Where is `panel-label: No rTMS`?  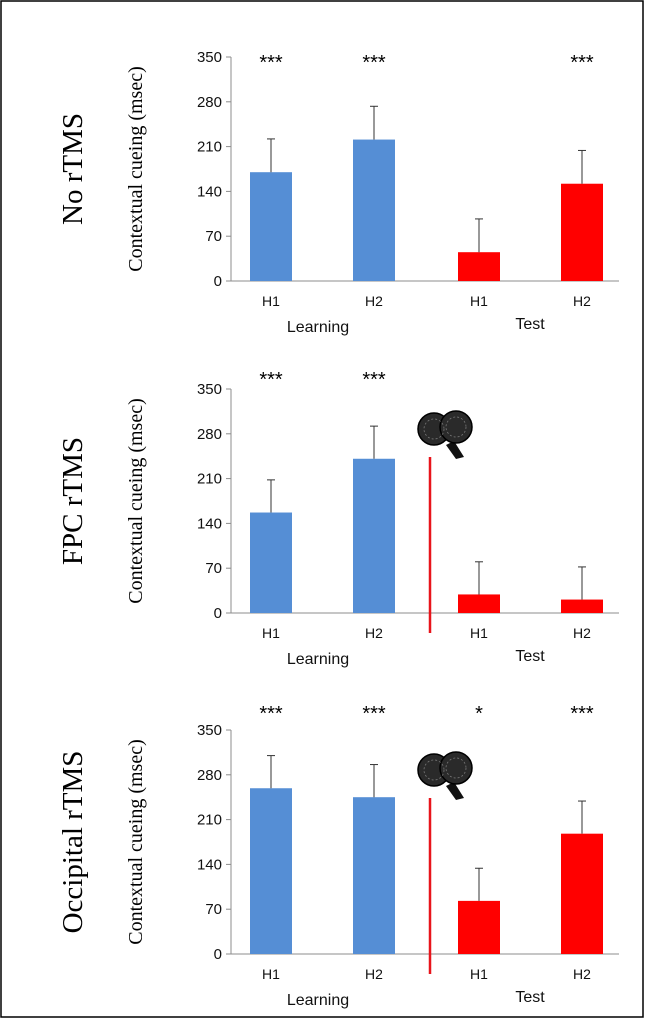
panel-label: No rTMS is located at coordinates (73, 169).